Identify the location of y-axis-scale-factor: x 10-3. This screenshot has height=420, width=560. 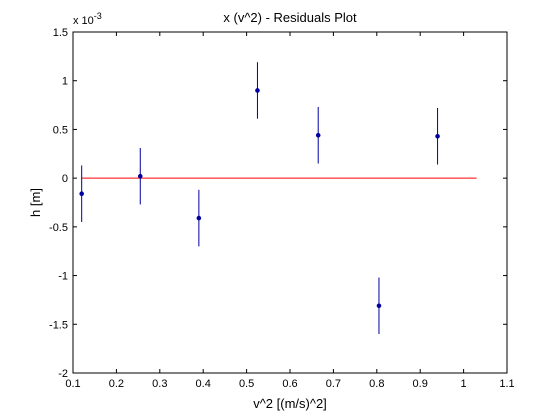
(87, 19).